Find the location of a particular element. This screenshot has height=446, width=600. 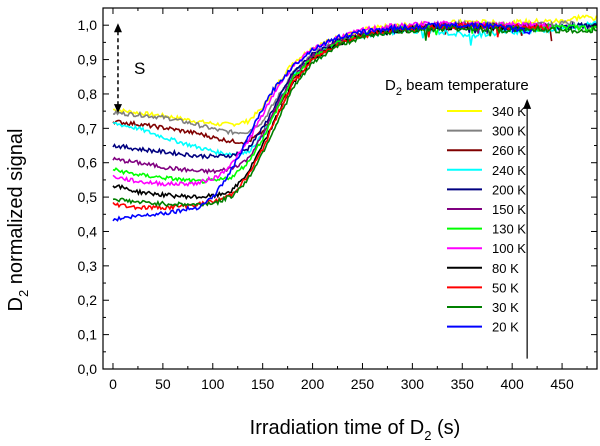

s-arrow-head-top is located at coordinates (117, 28).